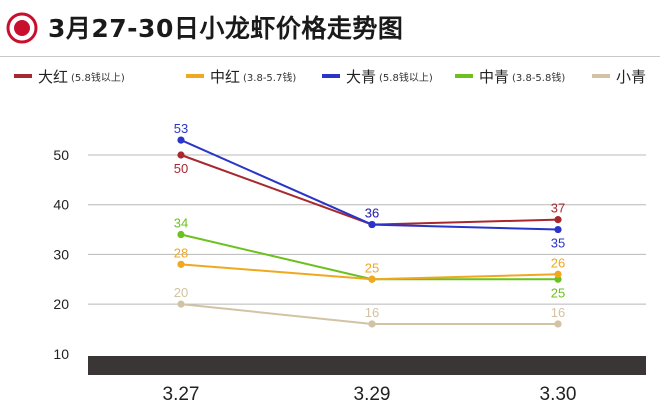 The image size is (660, 413). Describe the element at coordinates (558, 394) in the screenshot. I see `x-tick-label: 3.30` at that location.